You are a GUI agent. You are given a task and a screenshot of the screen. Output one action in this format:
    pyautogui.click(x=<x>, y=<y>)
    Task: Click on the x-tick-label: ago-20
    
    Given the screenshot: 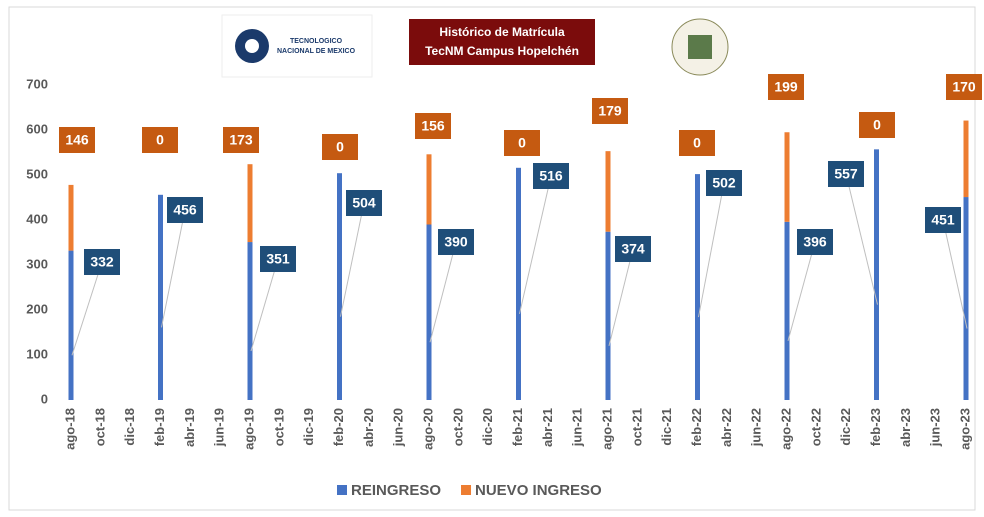 What is the action you would take?
    pyautogui.click(x=427, y=429)
    